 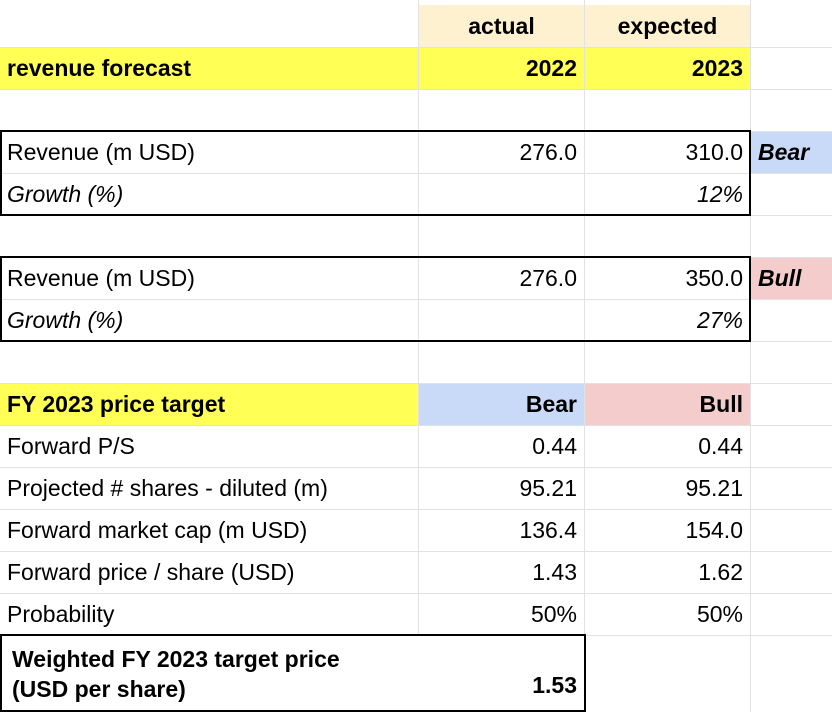 What do you see at coordinates (667, 488) in the screenshot?
I see `projected-shares-bull-cell: 95.21` at bounding box center [667, 488].